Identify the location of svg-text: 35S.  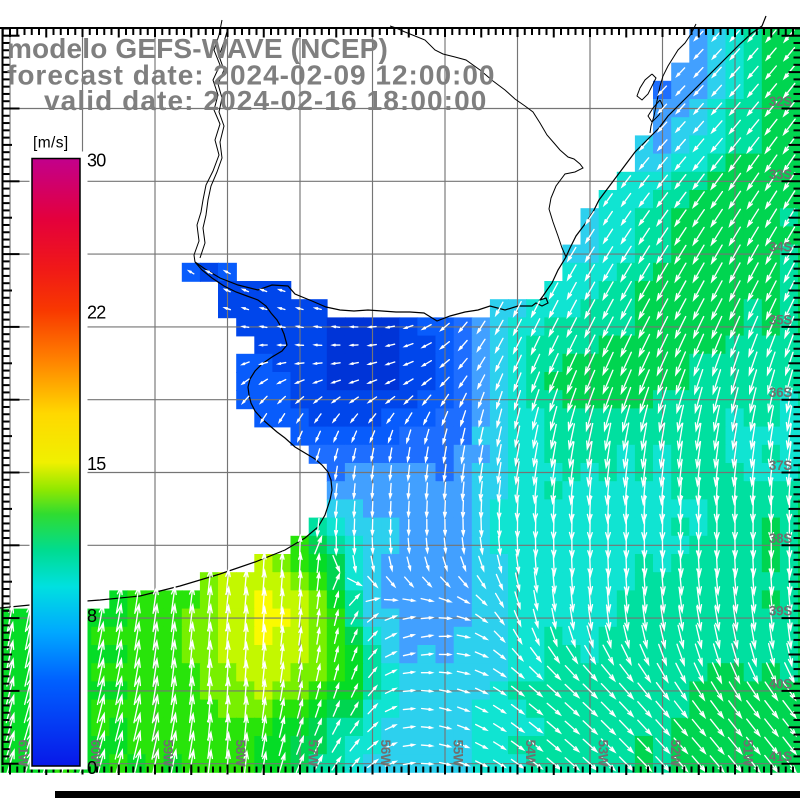
(780, 319).